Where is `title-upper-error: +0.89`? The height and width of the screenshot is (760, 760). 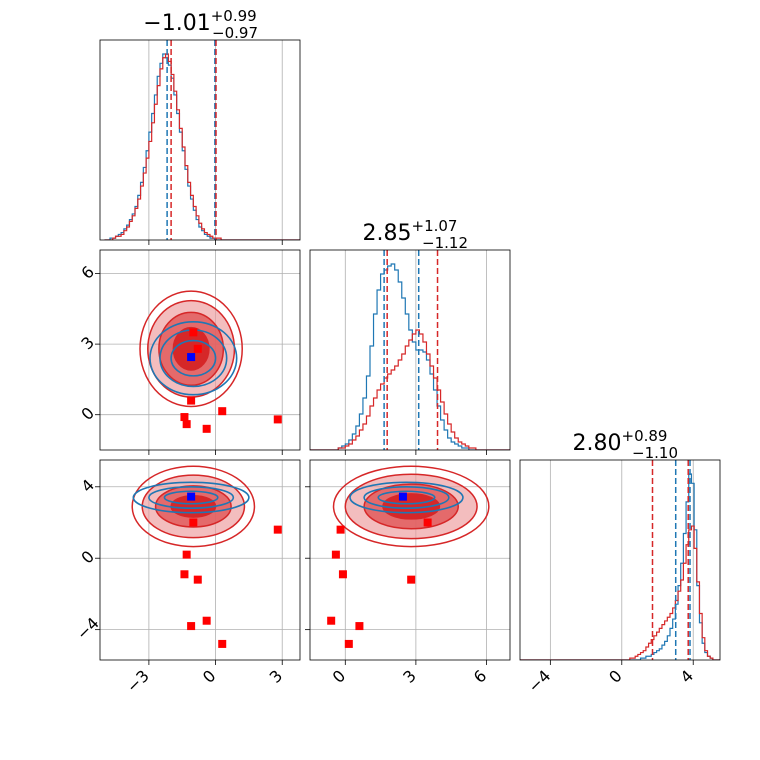 title-upper-error: +0.89 is located at coordinates (645, 436).